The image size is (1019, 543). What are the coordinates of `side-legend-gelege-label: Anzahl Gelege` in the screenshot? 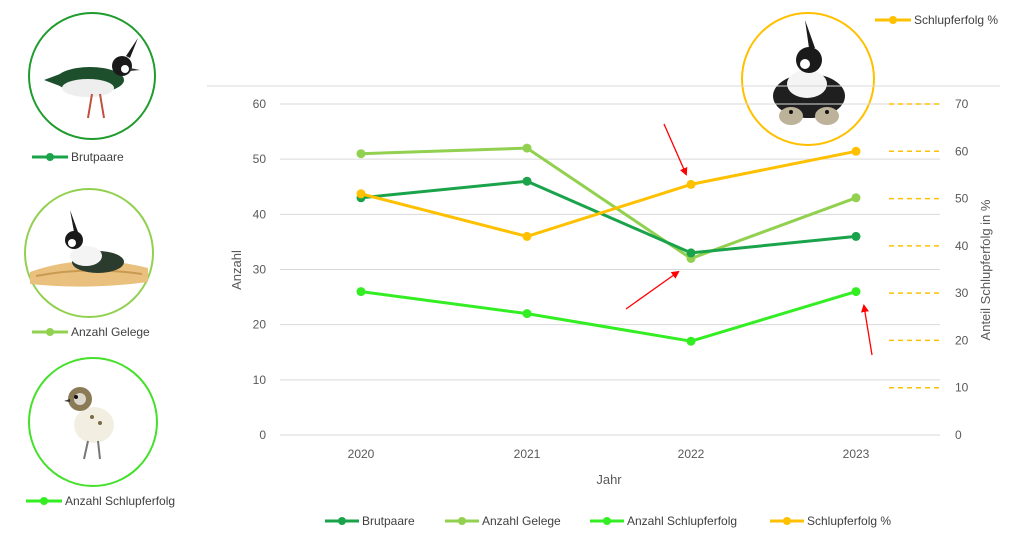 It's located at (110, 332).